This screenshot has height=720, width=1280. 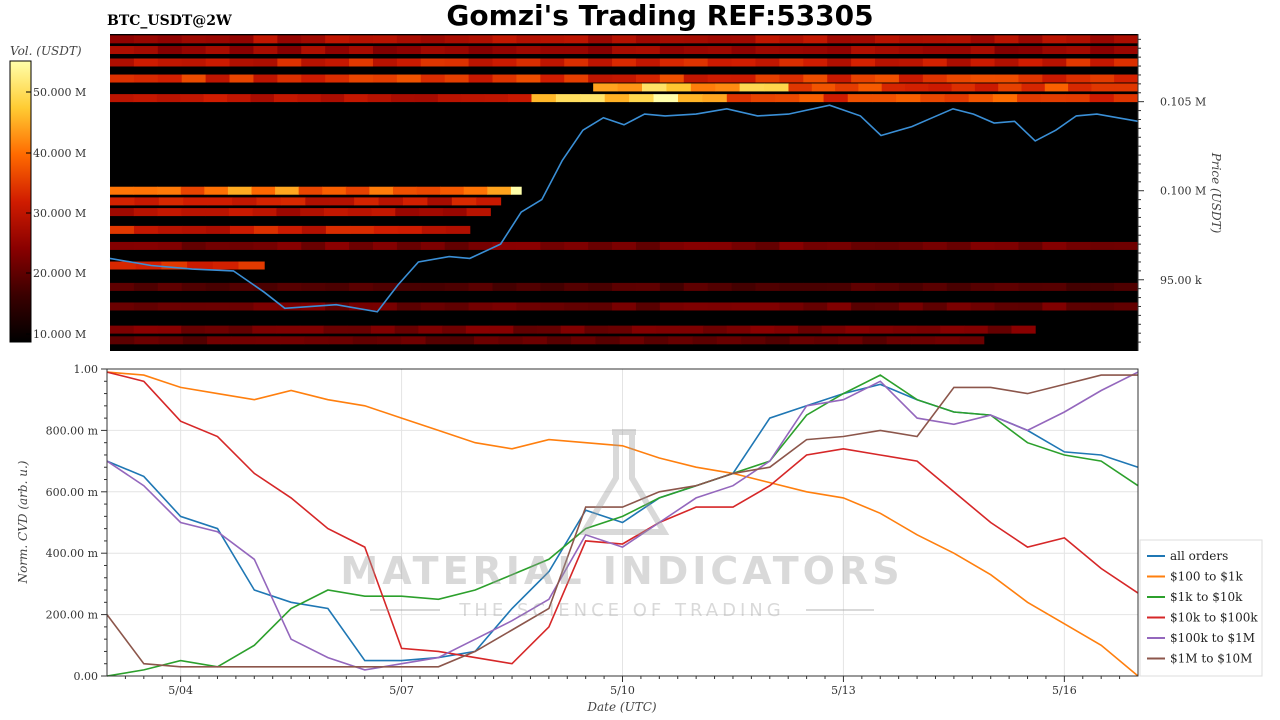 I want to click on watermark-tagline: THE SCIENCE OF TRADING, so click(x=621, y=610).